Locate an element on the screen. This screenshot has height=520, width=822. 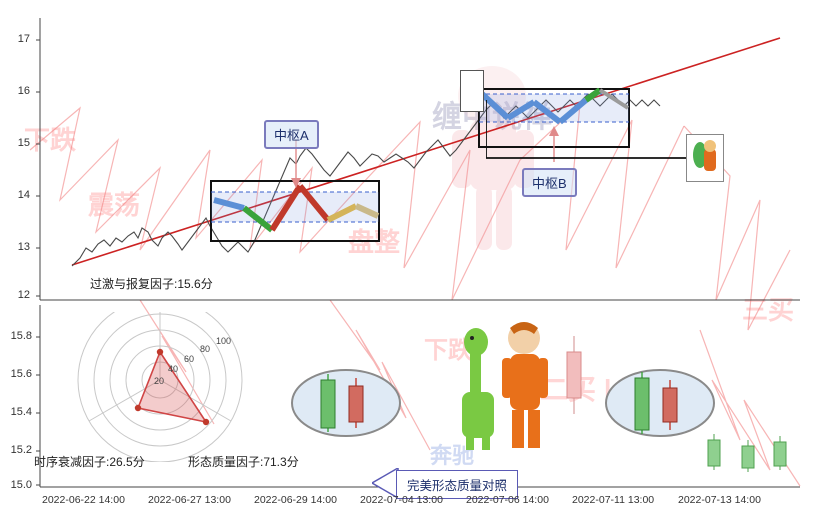
factor-shape-label: 形态质量因子:71.3分 is located at coordinates (243, 462).